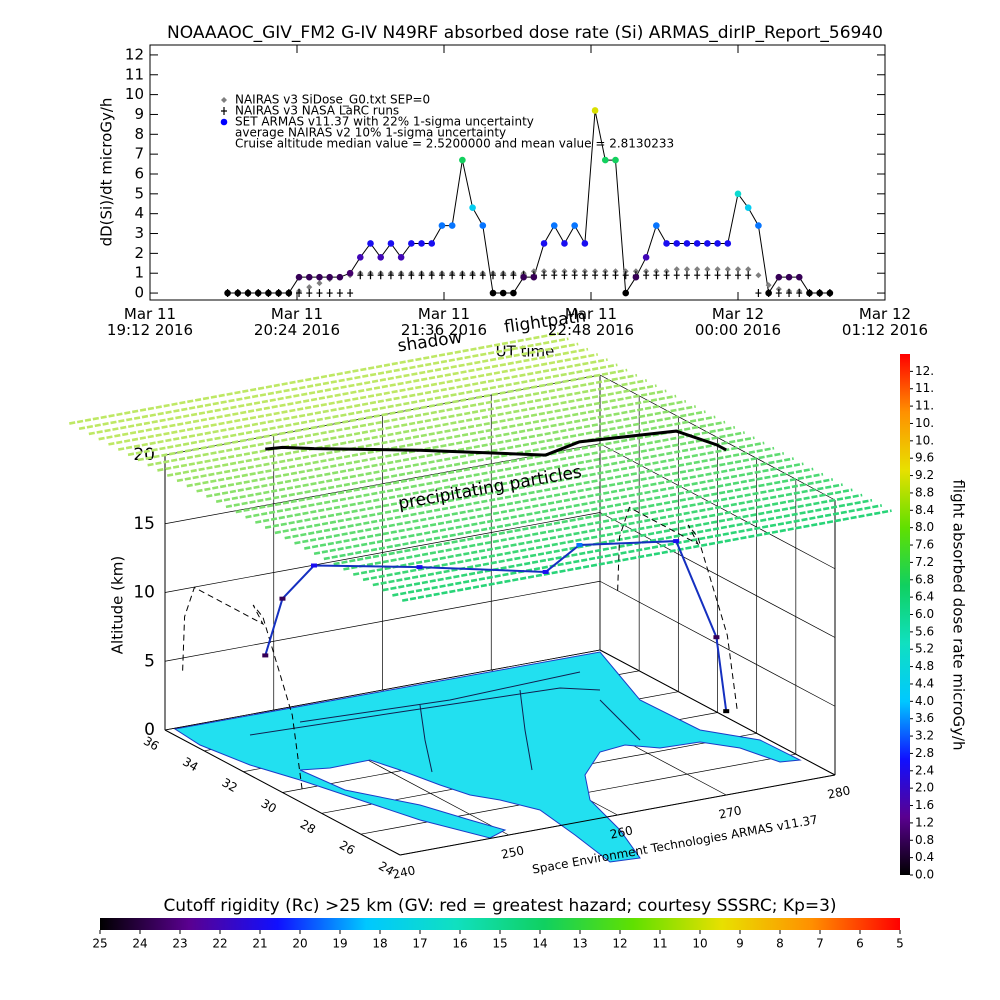  I want to click on colorbar-tick-label: 9, so click(740, 944).